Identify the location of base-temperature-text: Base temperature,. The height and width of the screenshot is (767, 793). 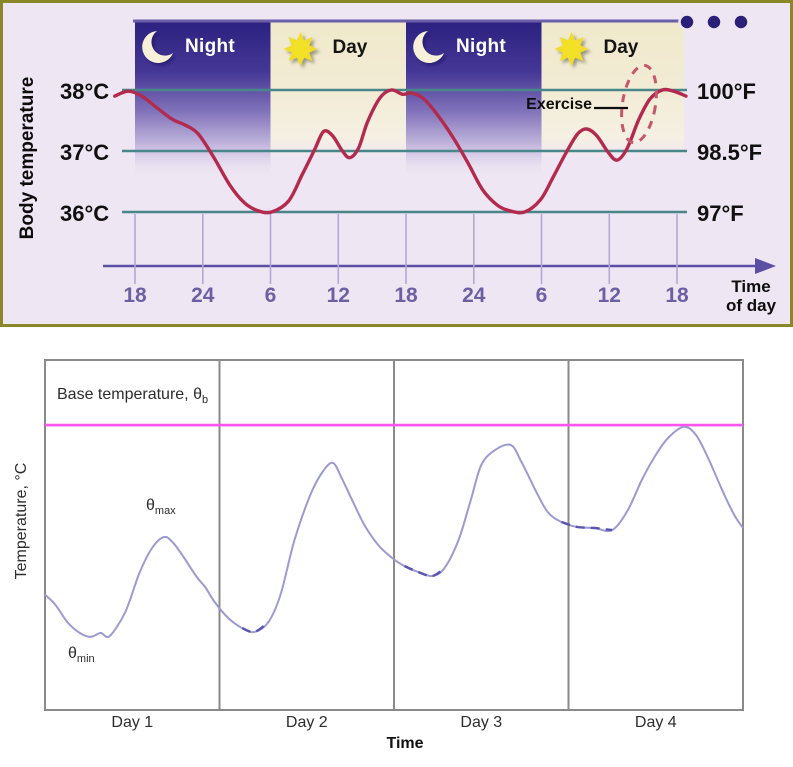
(125, 394).